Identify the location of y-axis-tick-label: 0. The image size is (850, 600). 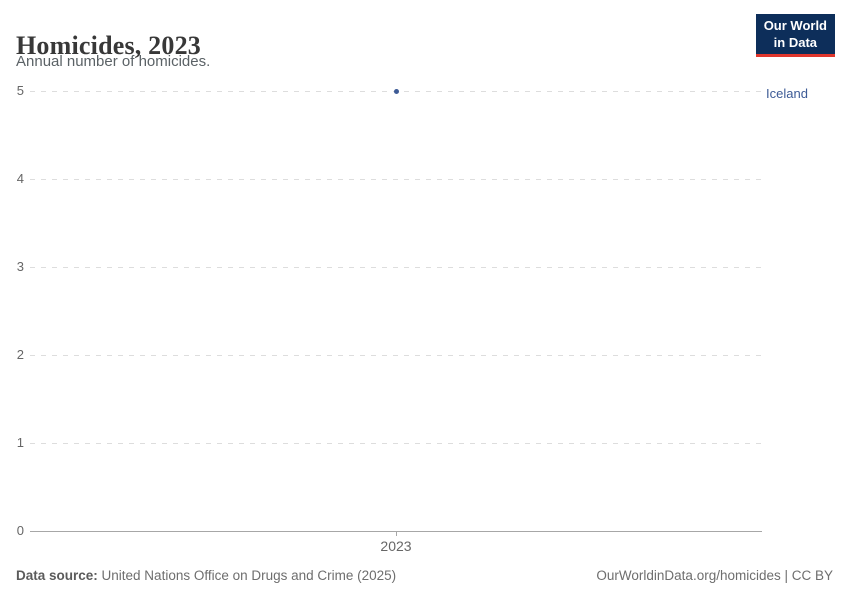
(20, 530).